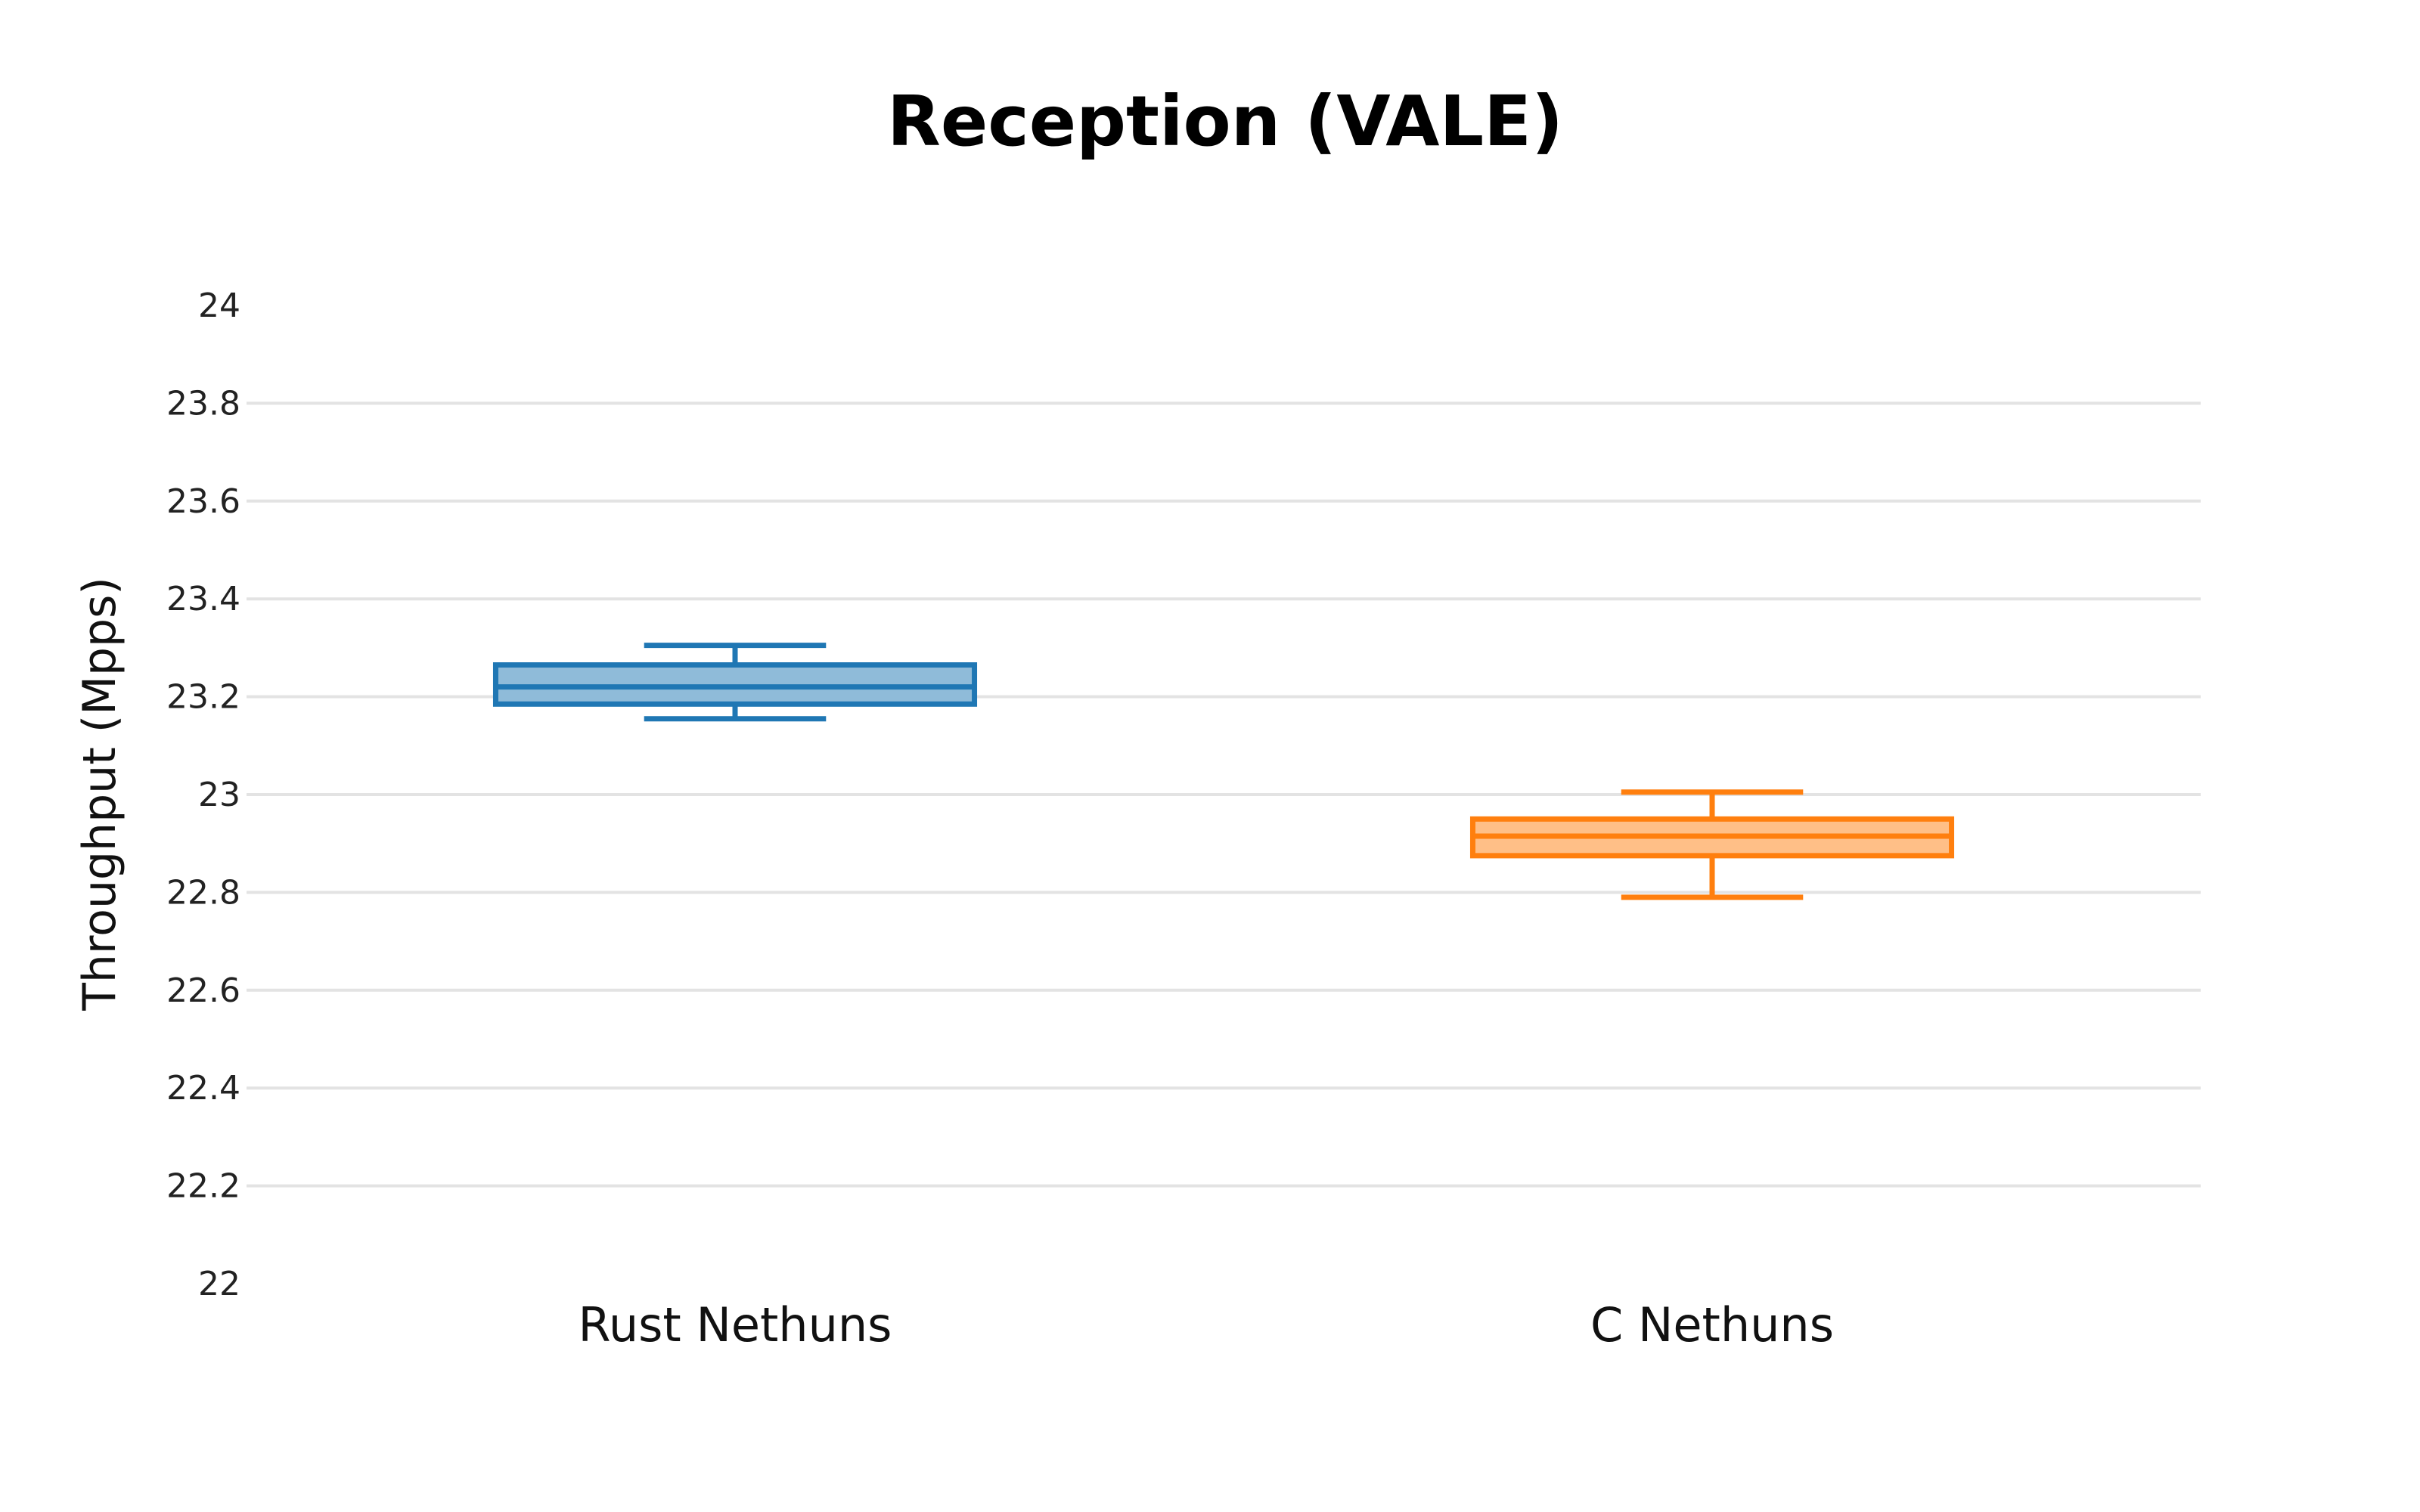 This screenshot has width=2420, height=1512. I want to click on y-tick-label: 23.2, so click(203, 697).